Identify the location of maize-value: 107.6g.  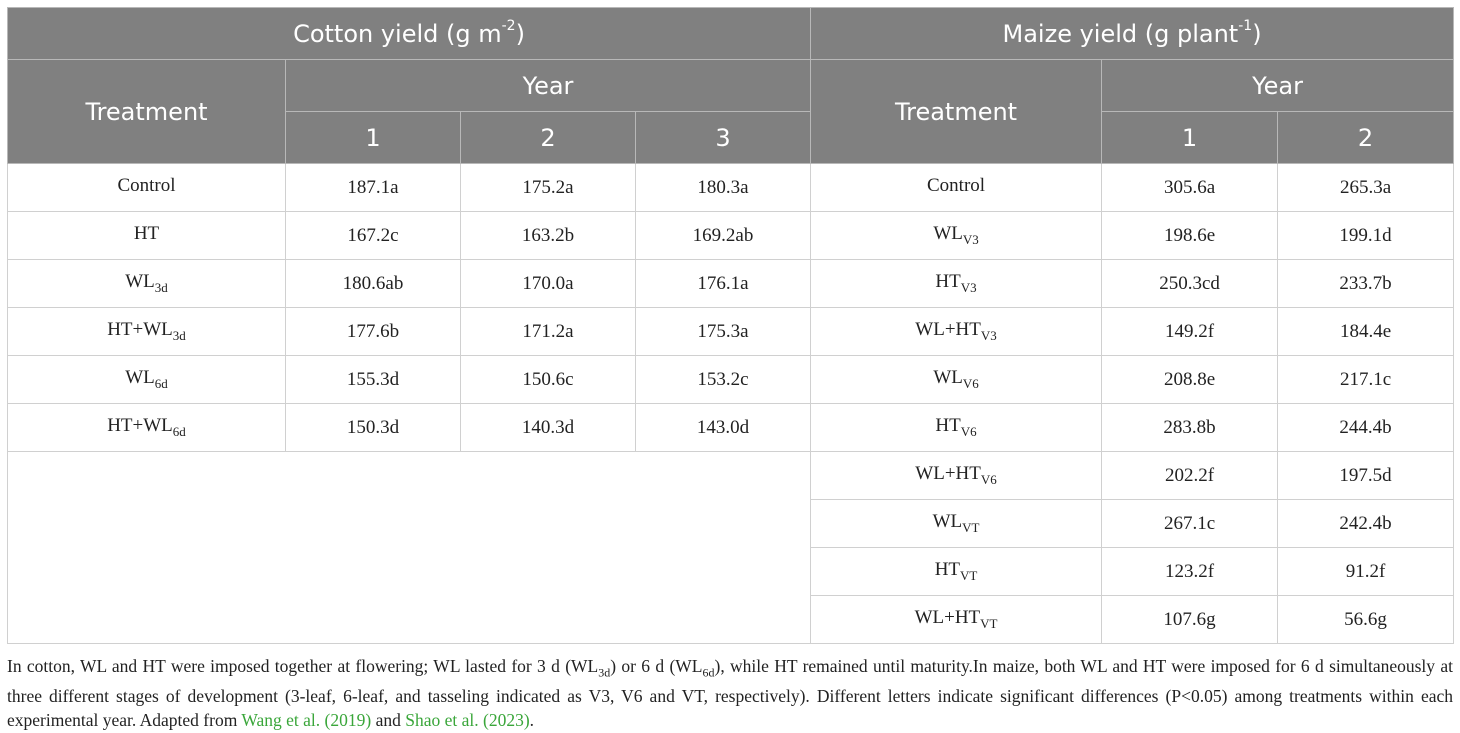
(1190, 619).